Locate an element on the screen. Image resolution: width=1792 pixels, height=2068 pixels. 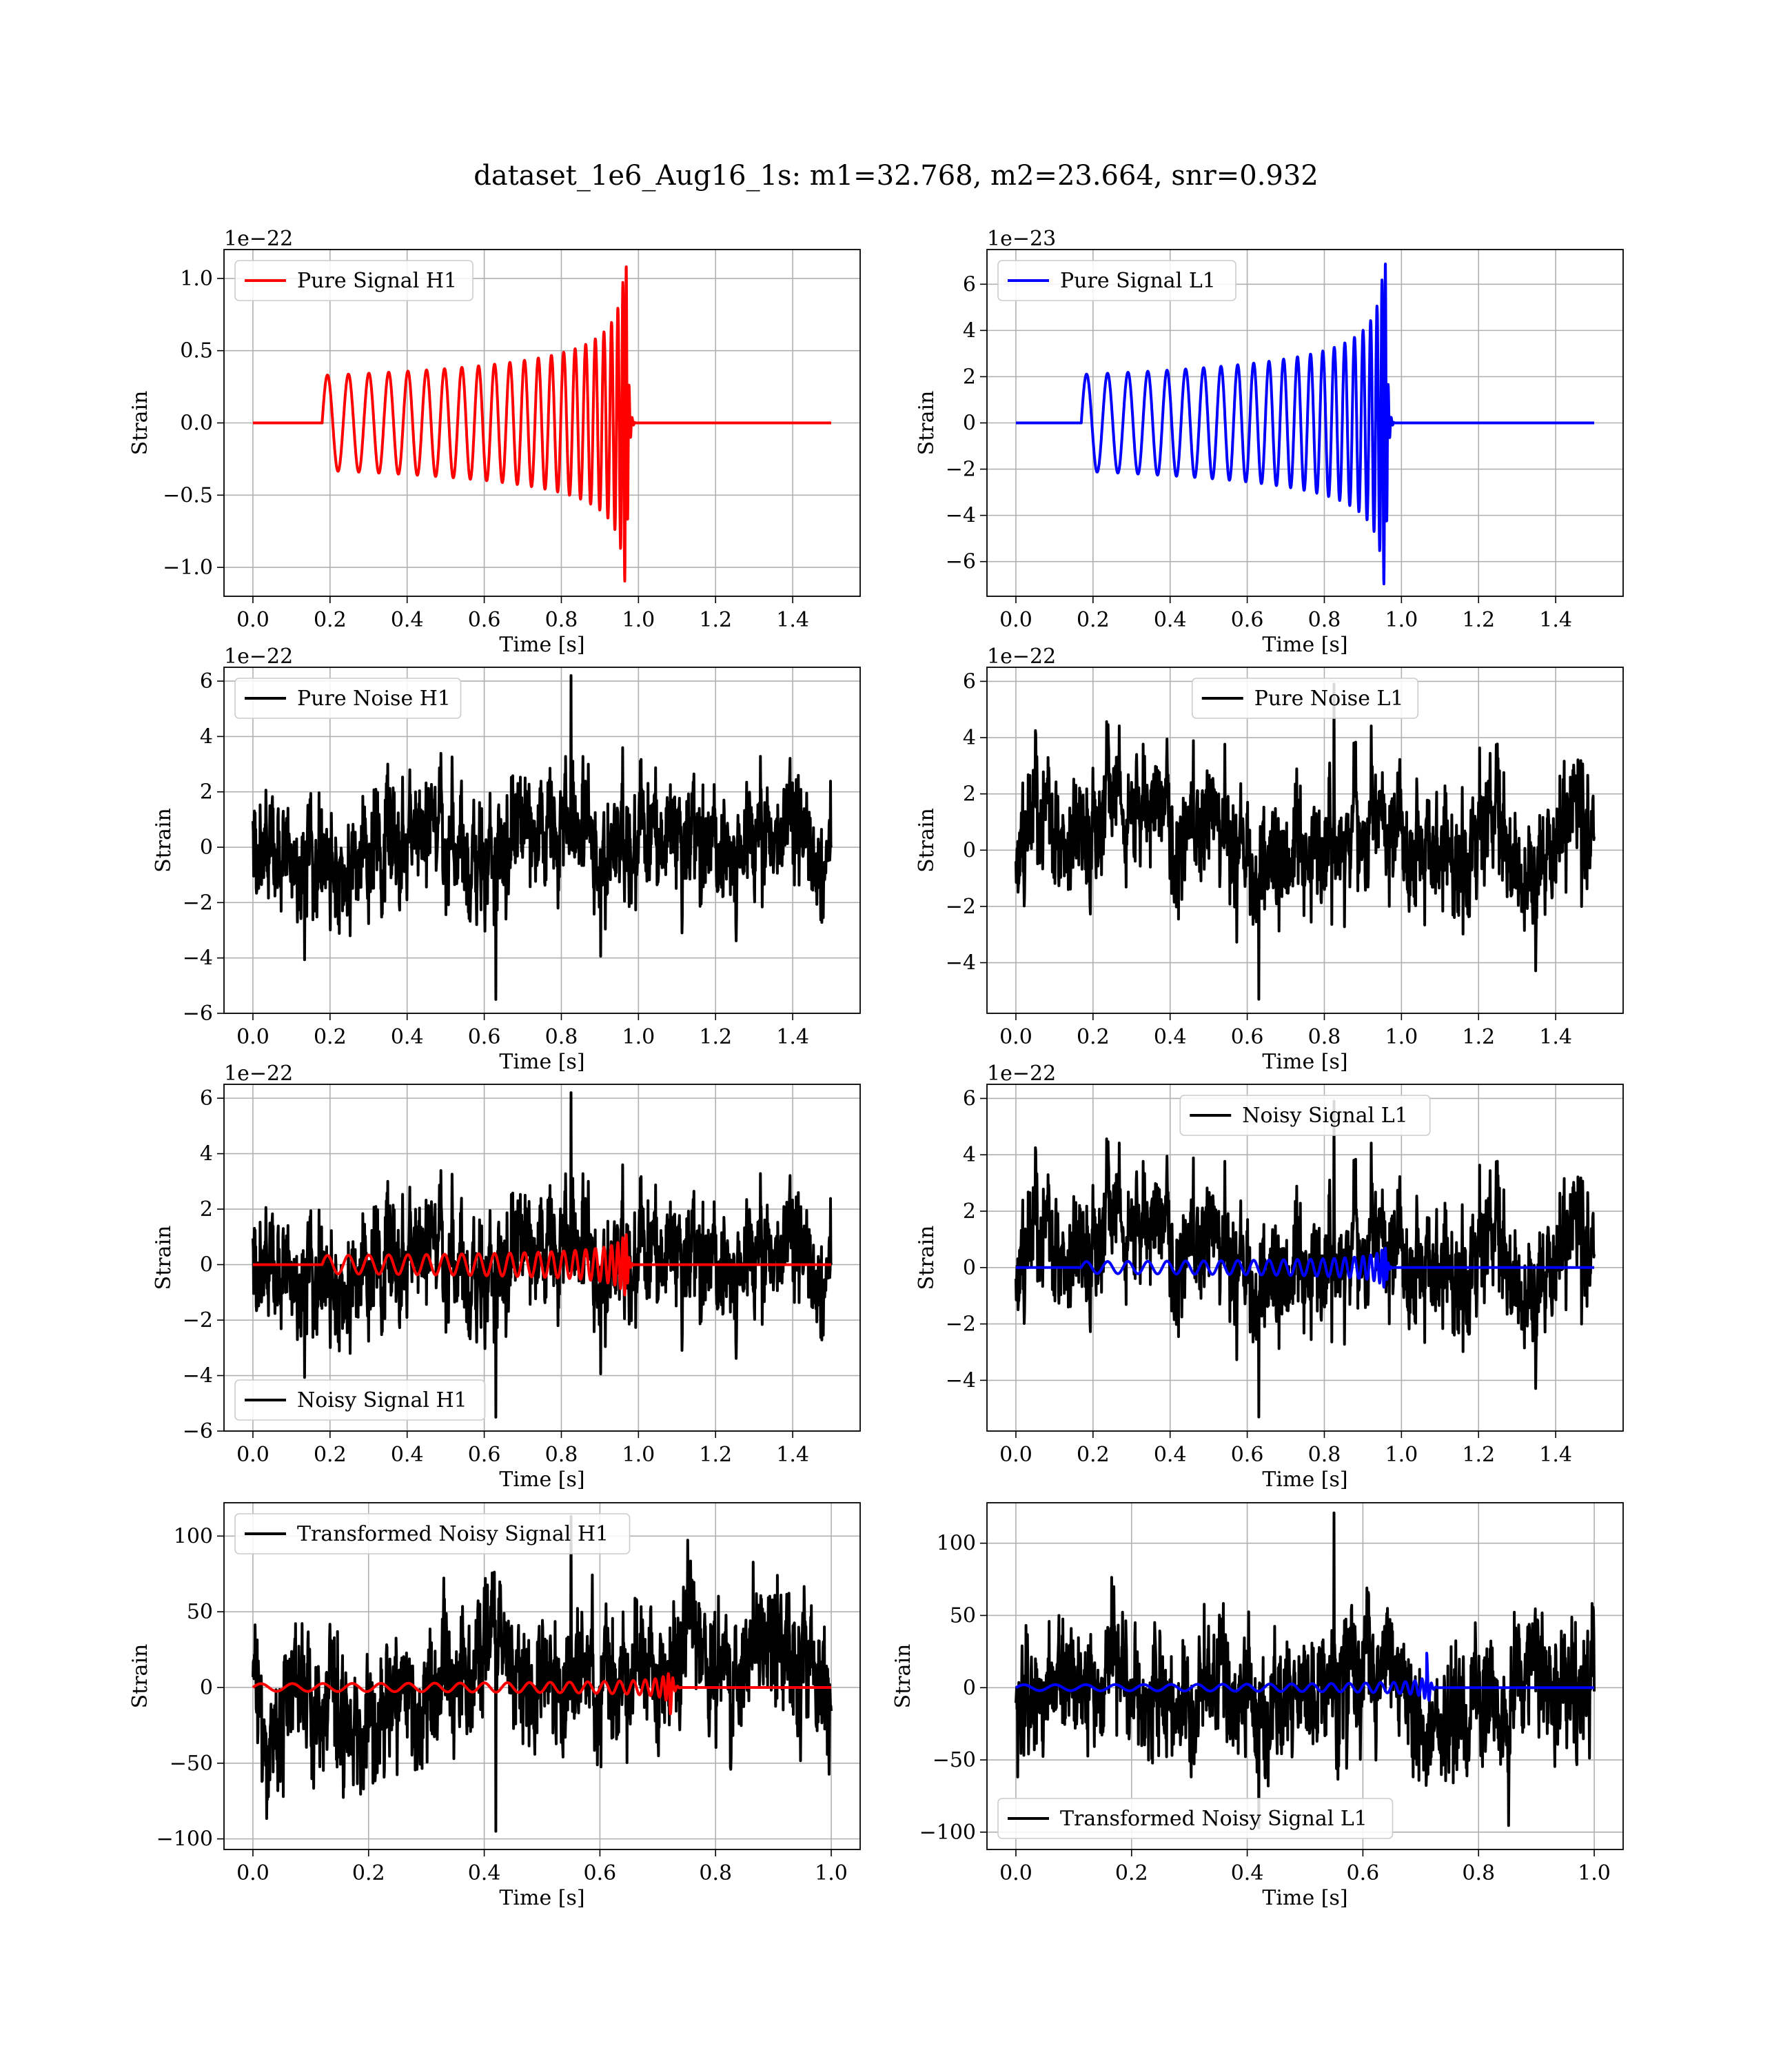
legend: Transformed Noisy Signal L1 is located at coordinates (1195, 1818).